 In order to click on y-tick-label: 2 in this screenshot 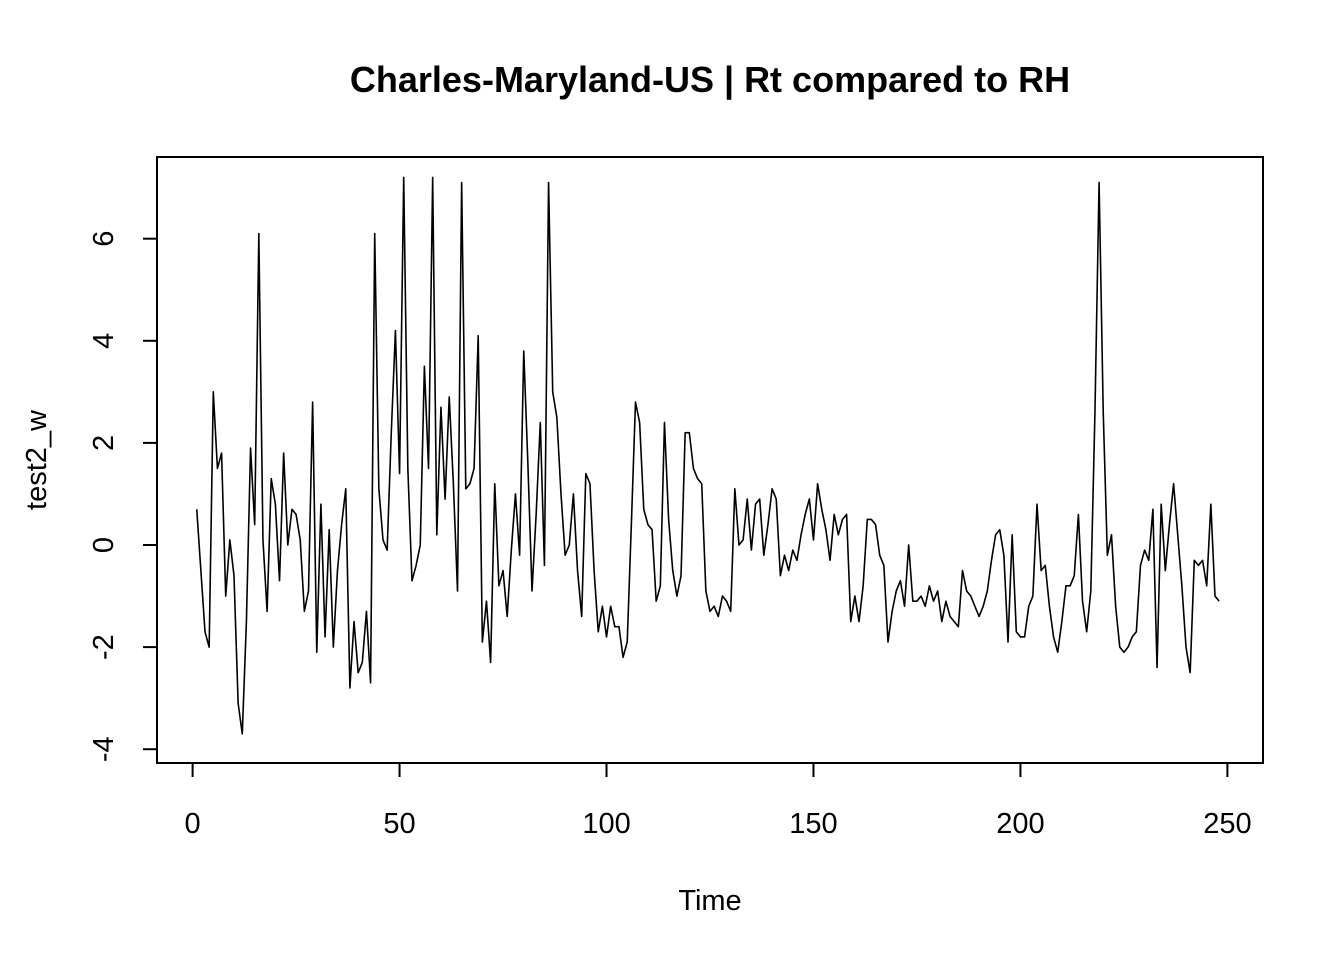, I will do `click(104, 443)`.